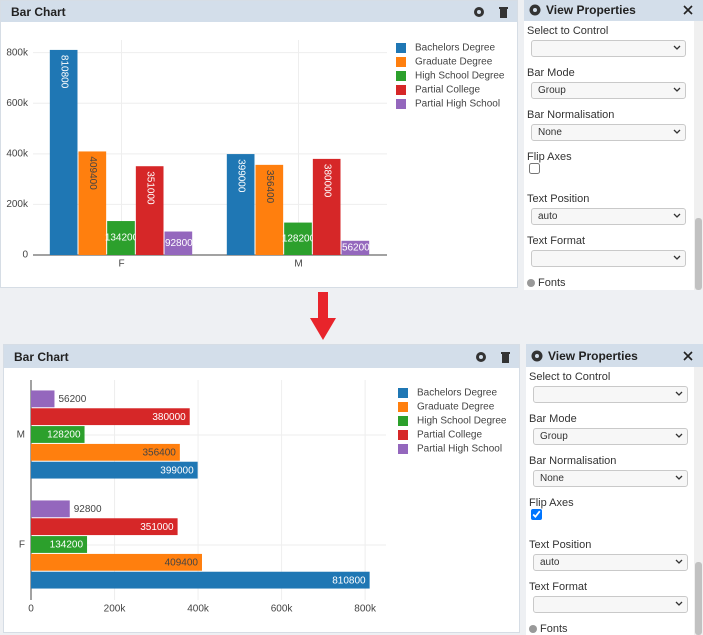 The width and height of the screenshot is (703, 635). Describe the element at coordinates (298, 264) in the screenshot. I see `x-tick-label: M` at that location.